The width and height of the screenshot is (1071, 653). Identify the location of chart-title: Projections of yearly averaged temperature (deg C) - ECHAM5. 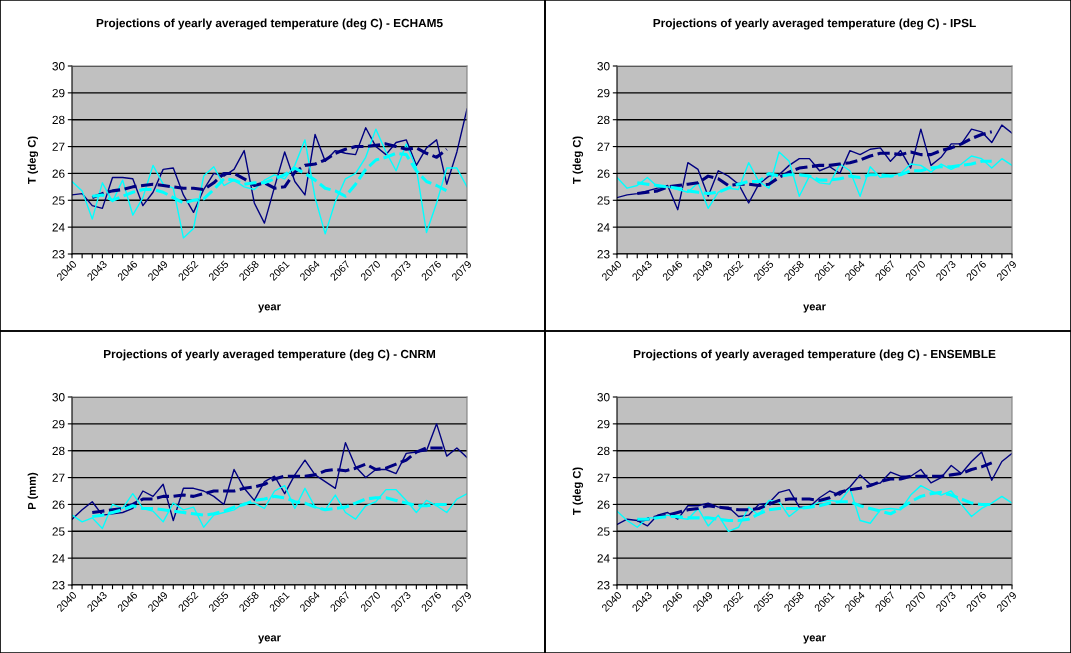
(269, 24).